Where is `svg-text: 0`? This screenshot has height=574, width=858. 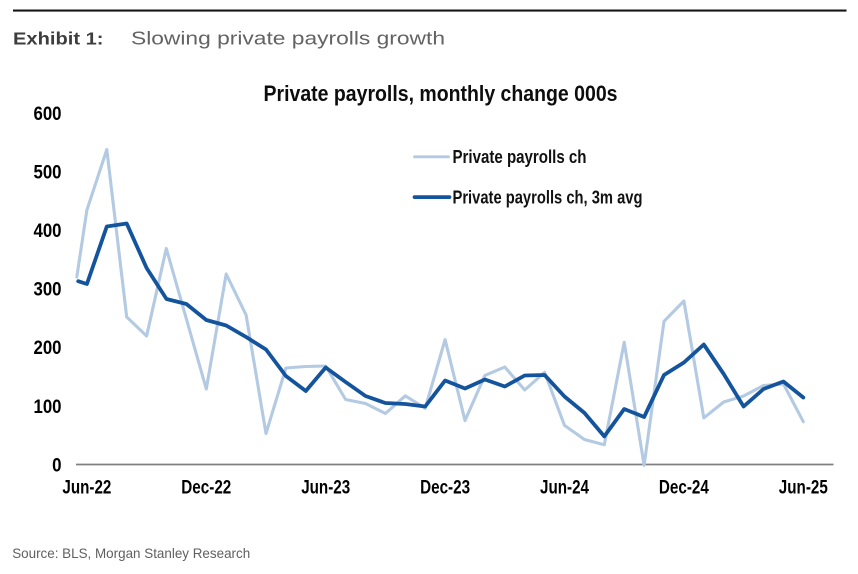 svg-text: 0 is located at coordinates (56, 465).